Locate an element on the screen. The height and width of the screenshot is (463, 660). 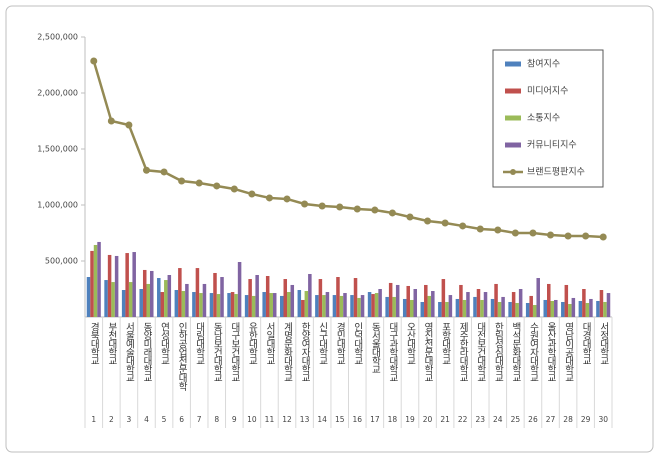
x-tick-label: 포항대학교 is located at coordinates (445, 343).